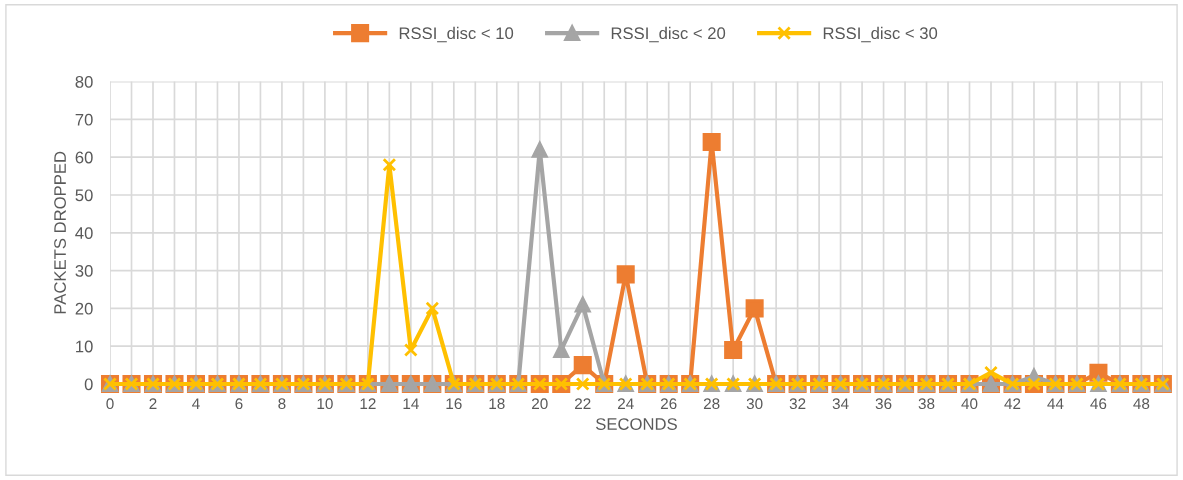 The width and height of the screenshot is (1183, 480). What do you see at coordinates (88, 384) in the screenshot?
I see `y-tick-label: 0` at bounding box center [88, 384].